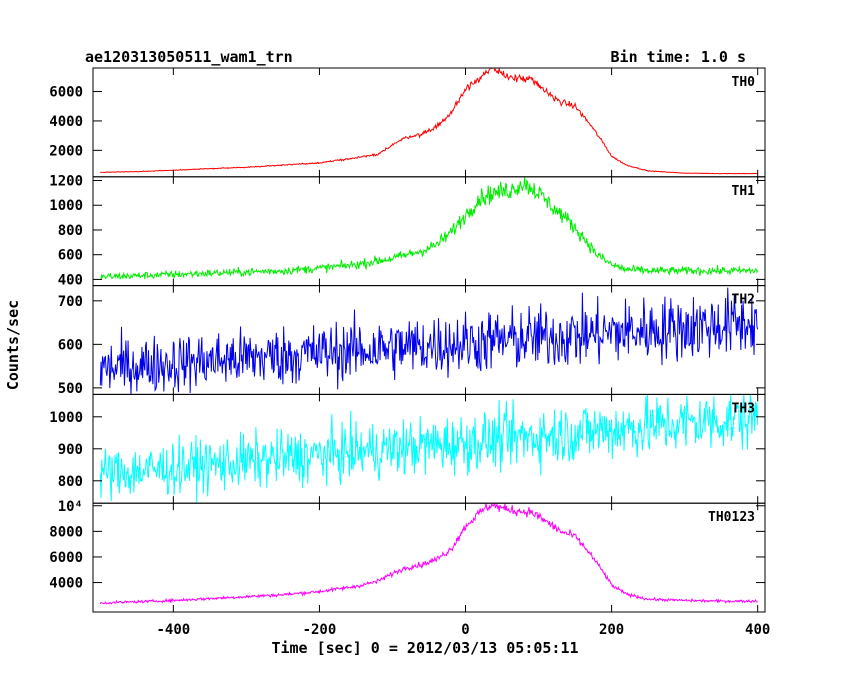 This screenshot has width=850, height=680. Describe the element at coordinates (70, 389) in the screenshot. I see `y-tick-label: 500` at that location.